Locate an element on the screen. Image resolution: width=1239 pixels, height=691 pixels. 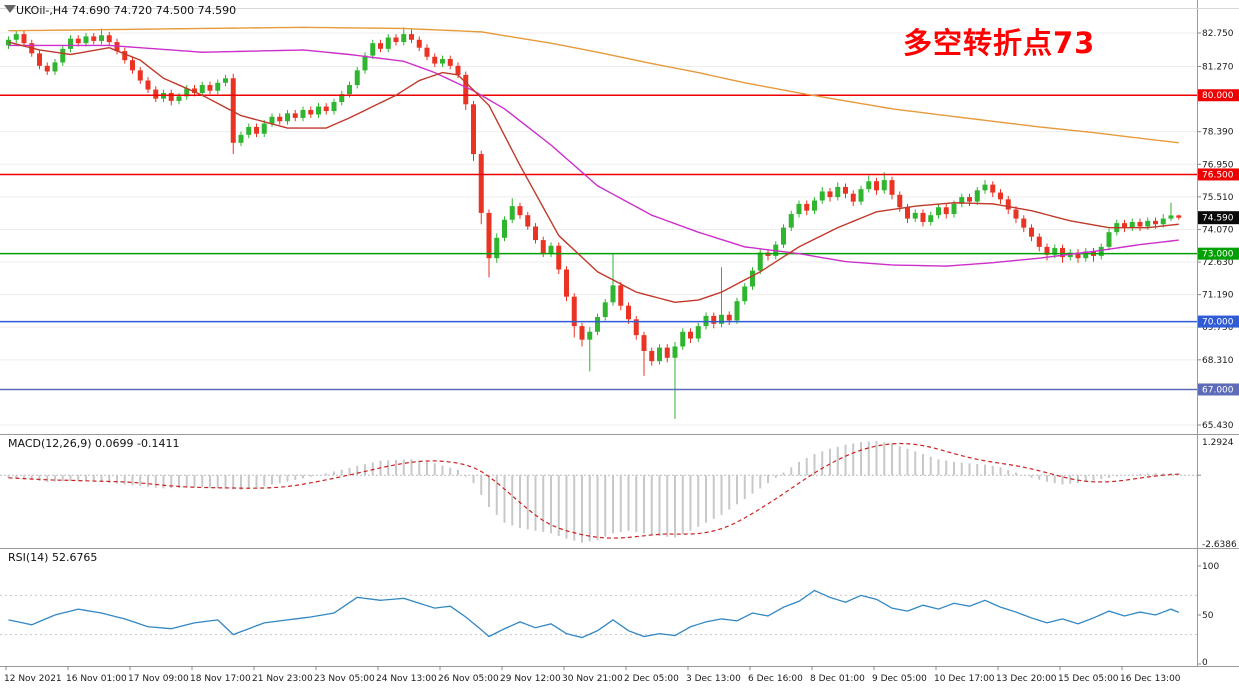
svg-text: 81.270 is located at coordinates (1218, 67).